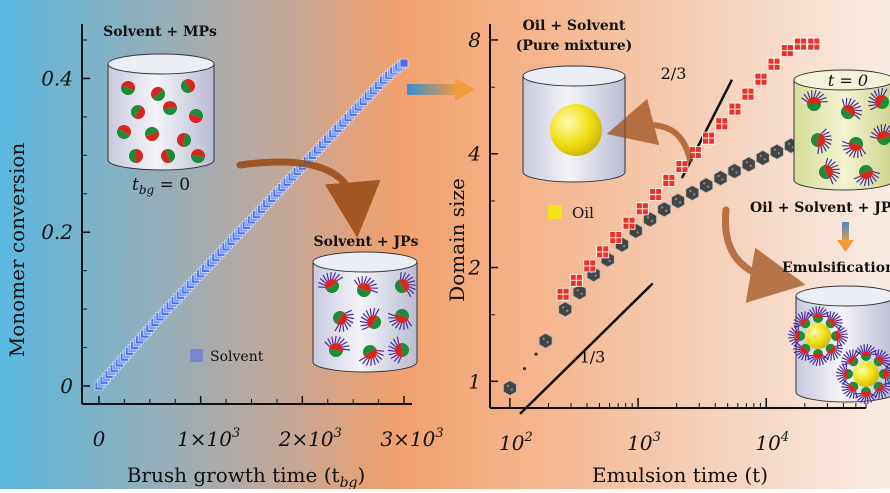  I want to click on label-solvent-jps: Solvent + JPs, so click(366, 242).